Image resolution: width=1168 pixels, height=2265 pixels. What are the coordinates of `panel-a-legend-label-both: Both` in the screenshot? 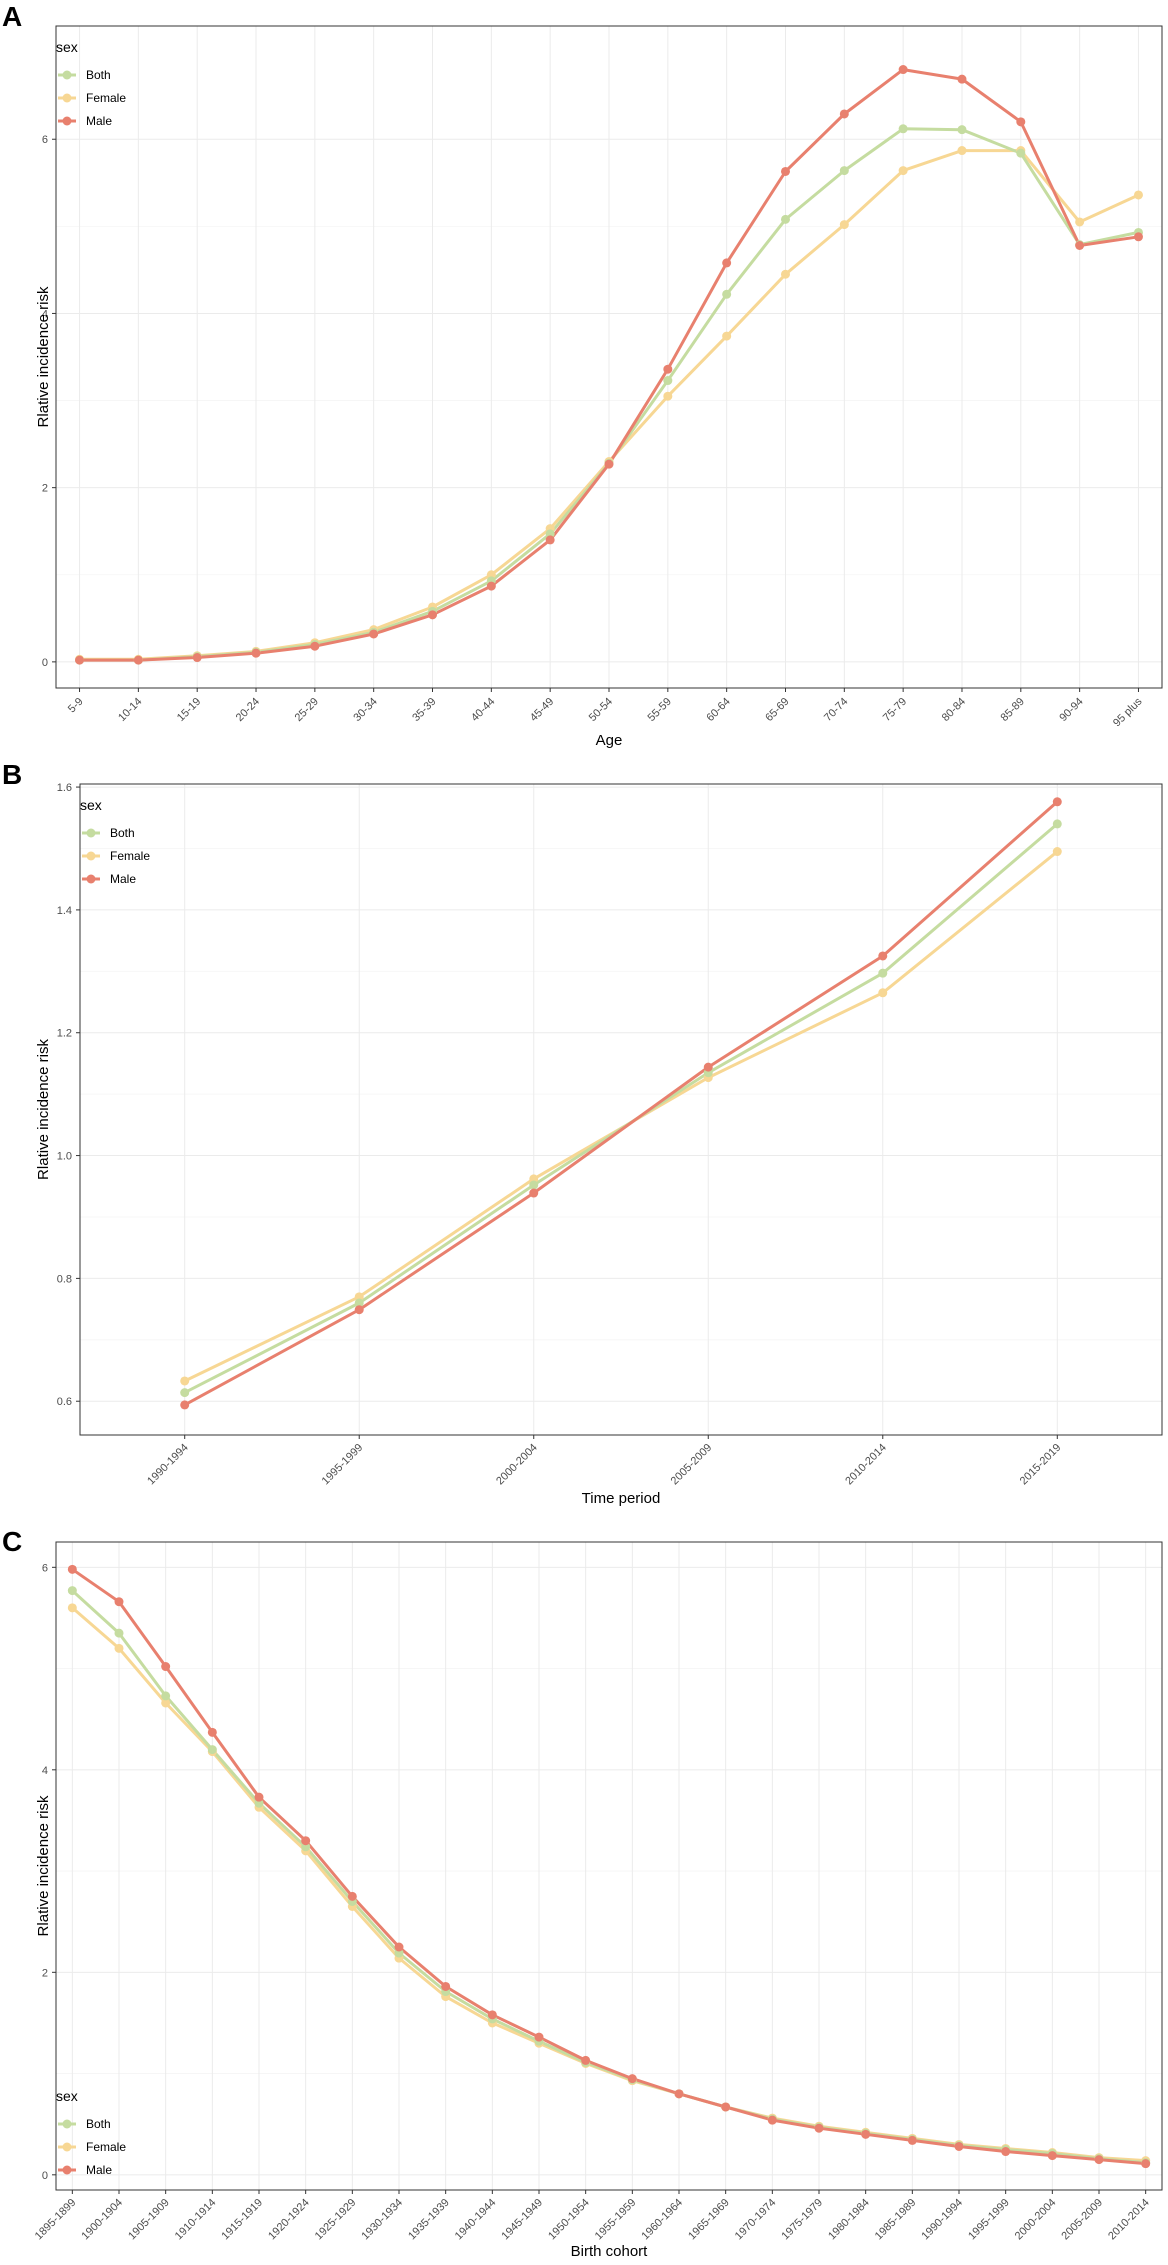 It's located at (98, 75).